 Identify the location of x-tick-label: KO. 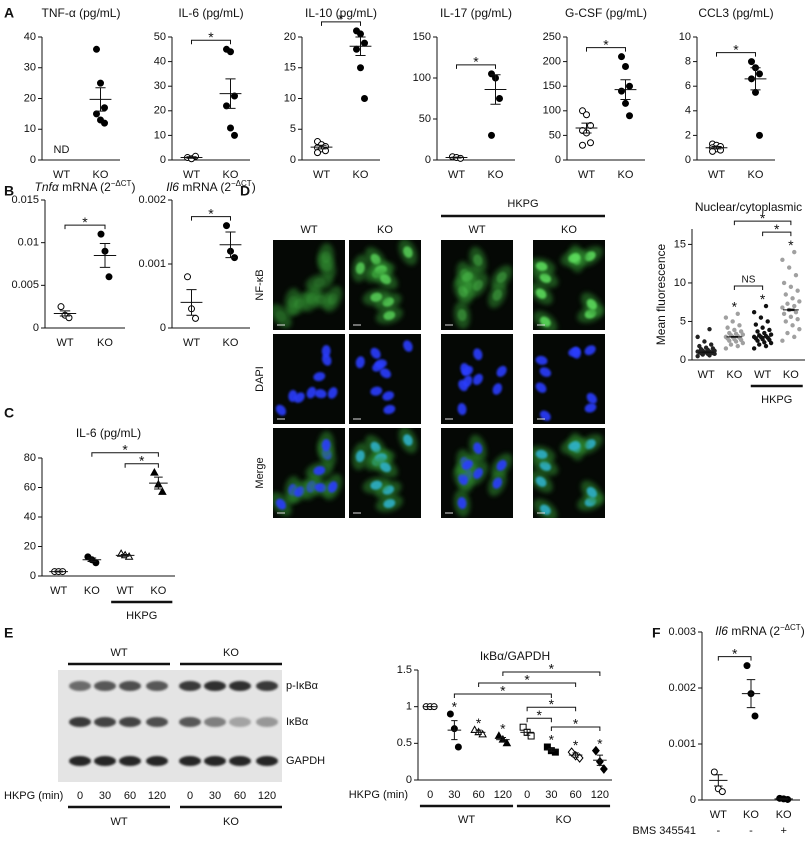
(231, 343).